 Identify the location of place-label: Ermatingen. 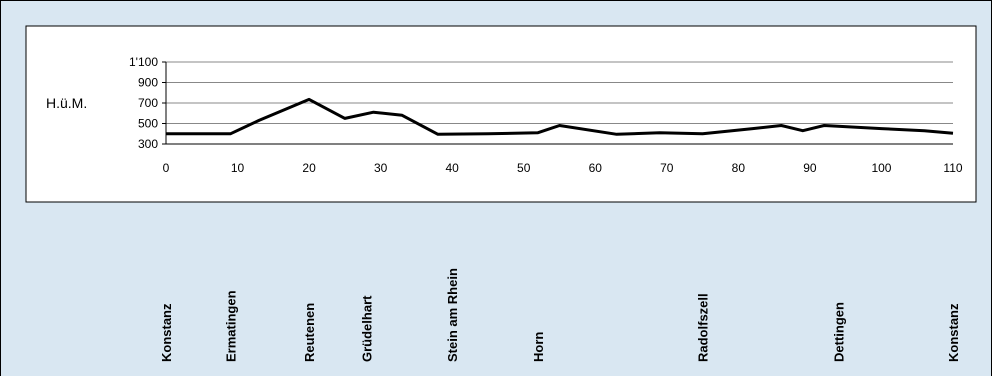
(230, 326).